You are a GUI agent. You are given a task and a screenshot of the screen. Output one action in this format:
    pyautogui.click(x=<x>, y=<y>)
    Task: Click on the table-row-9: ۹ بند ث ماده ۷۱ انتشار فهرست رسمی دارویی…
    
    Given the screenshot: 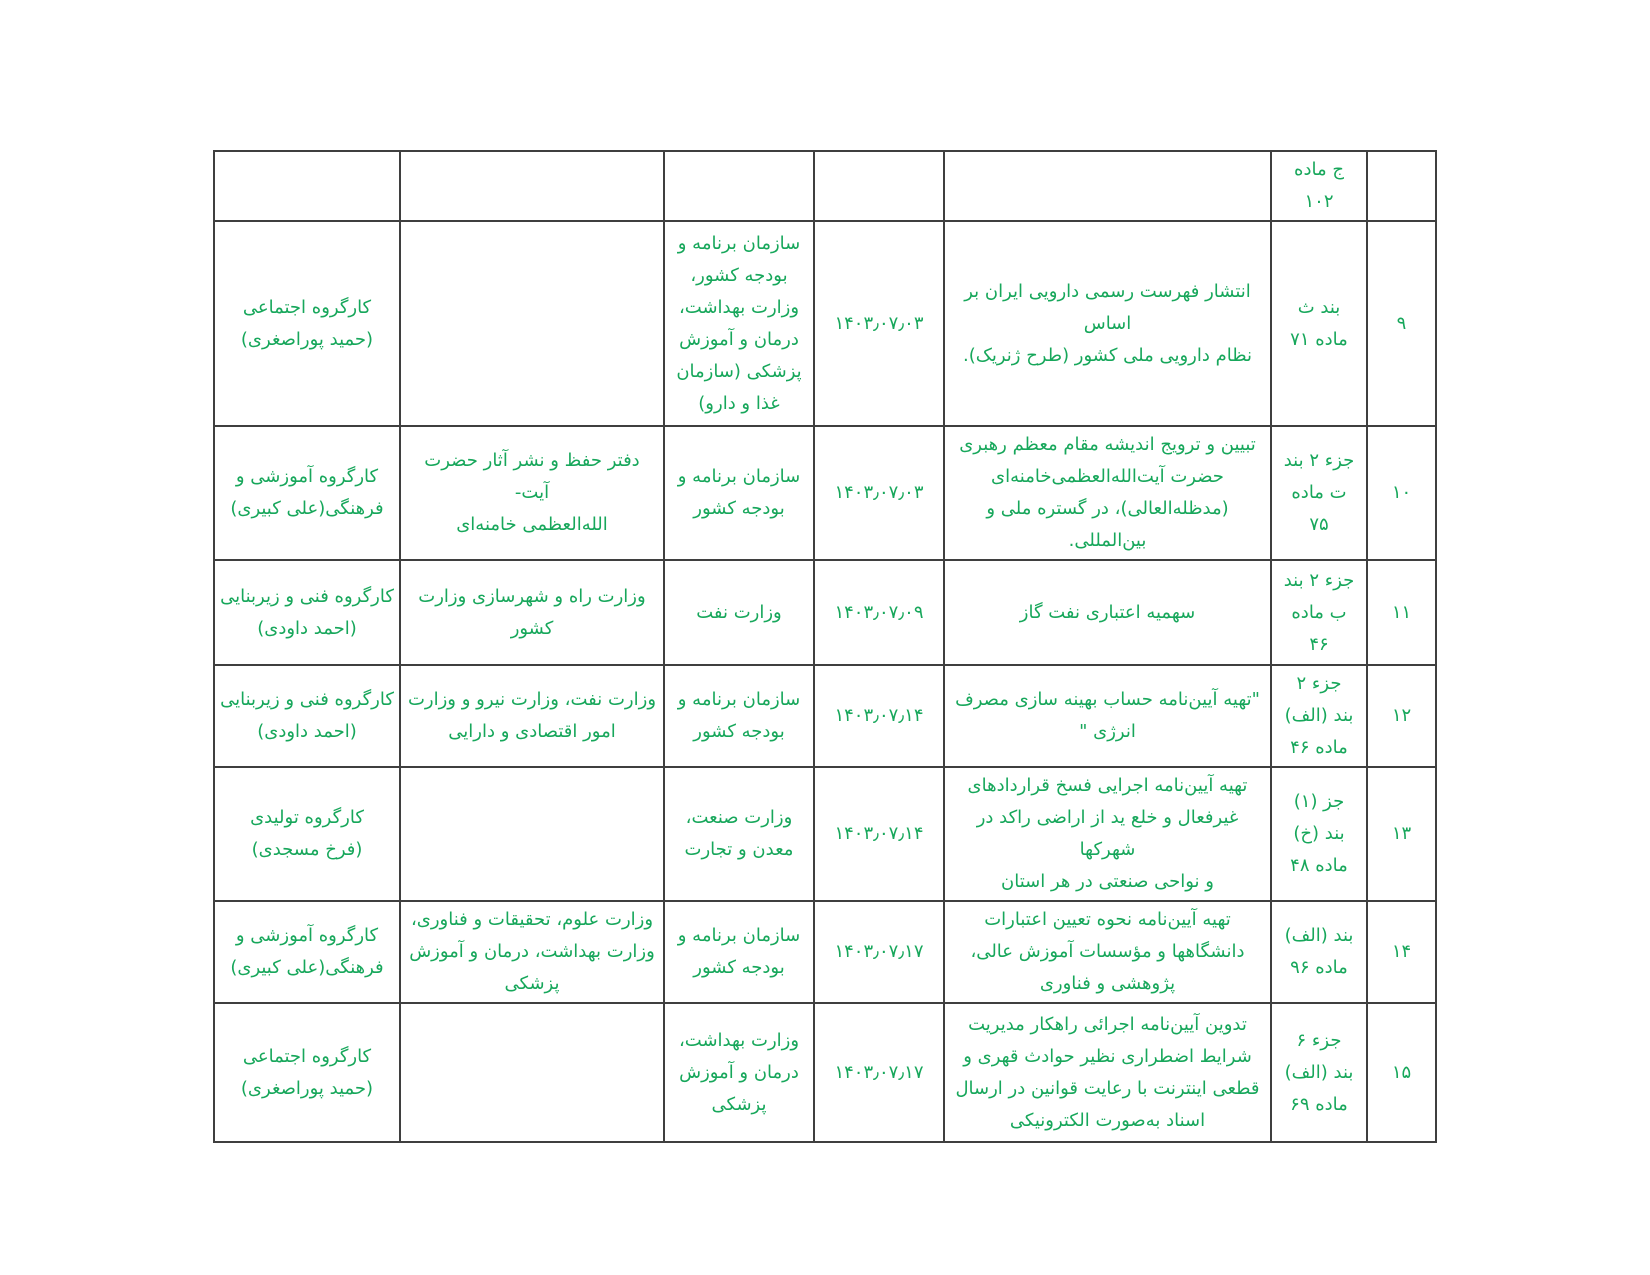 What is the action you would take?
    pyautogui.click(x=825, y=323)
    